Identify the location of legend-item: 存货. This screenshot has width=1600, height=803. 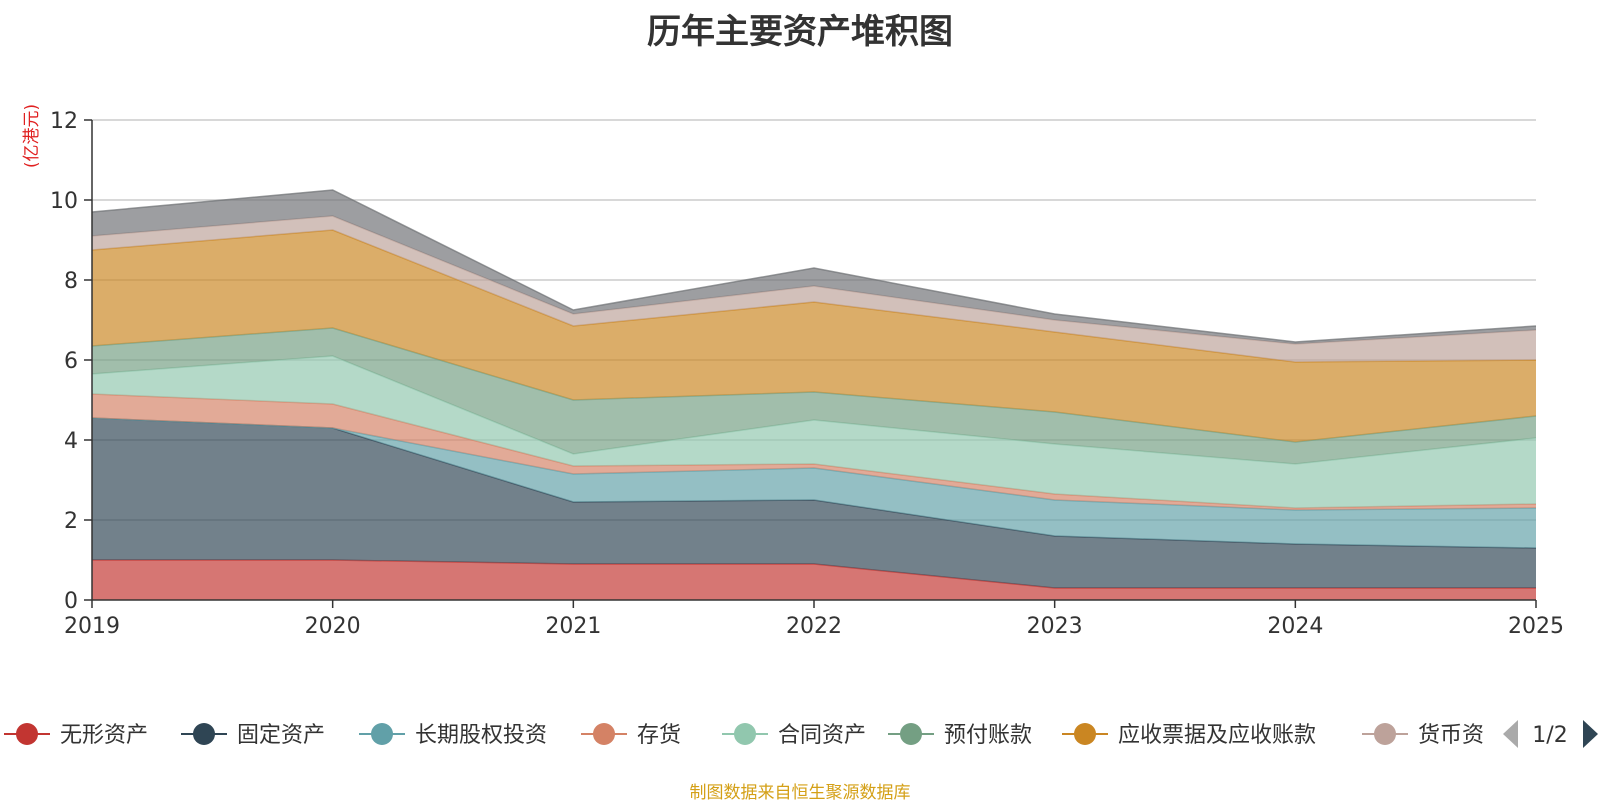
(631, 735).